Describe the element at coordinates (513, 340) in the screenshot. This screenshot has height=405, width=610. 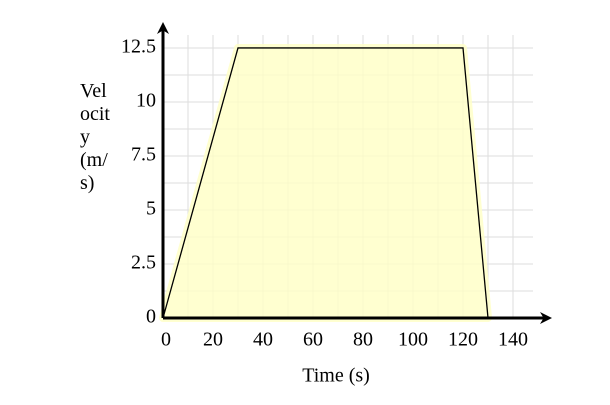
I see `x-tick-label: 140` at that location.